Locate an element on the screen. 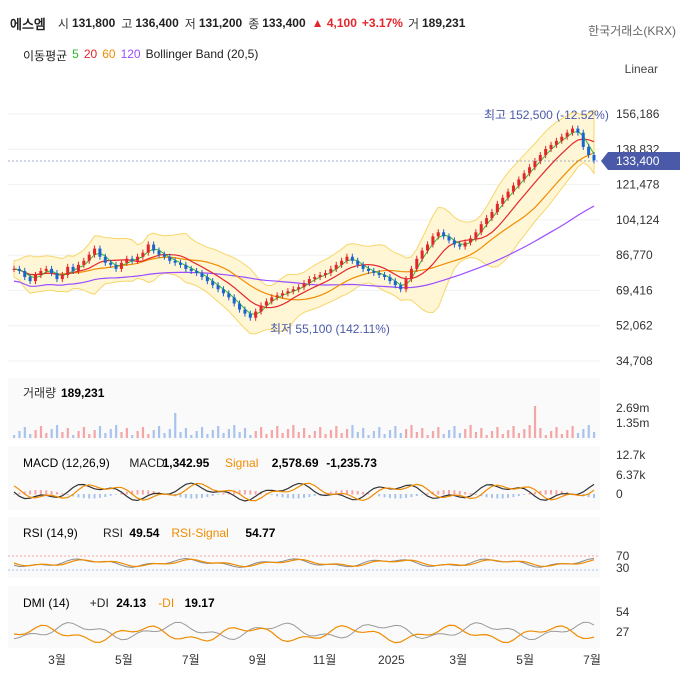 This screenshot has height=697, width=680. ma-legend-items: 5 20 60 120 is located at coordinates (106, 55).